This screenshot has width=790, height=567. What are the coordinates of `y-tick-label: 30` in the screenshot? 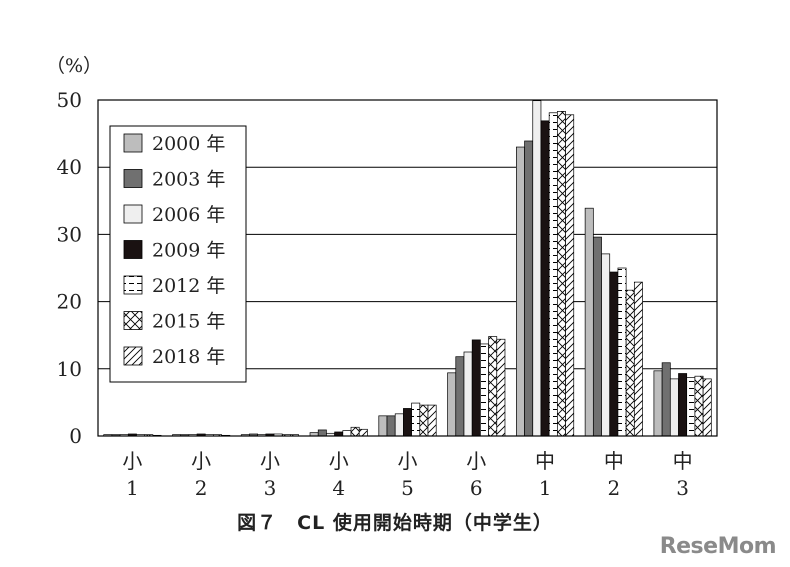 It's located at (69, 234).